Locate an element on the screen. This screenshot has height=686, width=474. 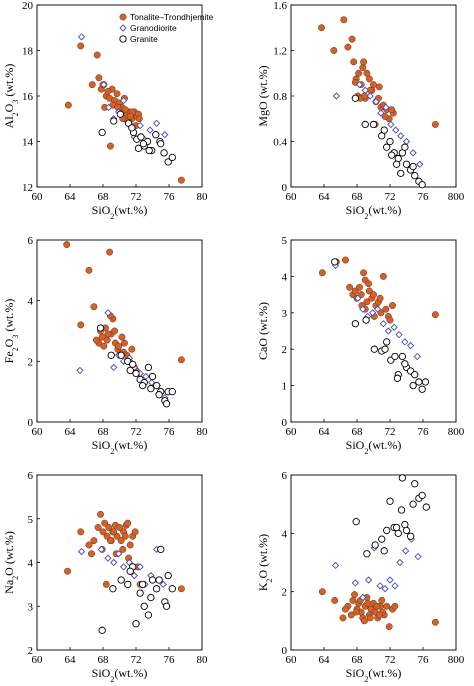
y-tick-label: 14 is located at coordinates (28, 143).